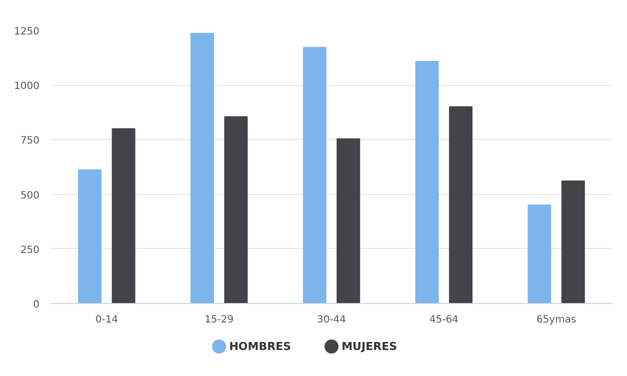 This screenshot has width=627, height=376. I want to click on x-tick-label: 0-14, so click(106, 320).